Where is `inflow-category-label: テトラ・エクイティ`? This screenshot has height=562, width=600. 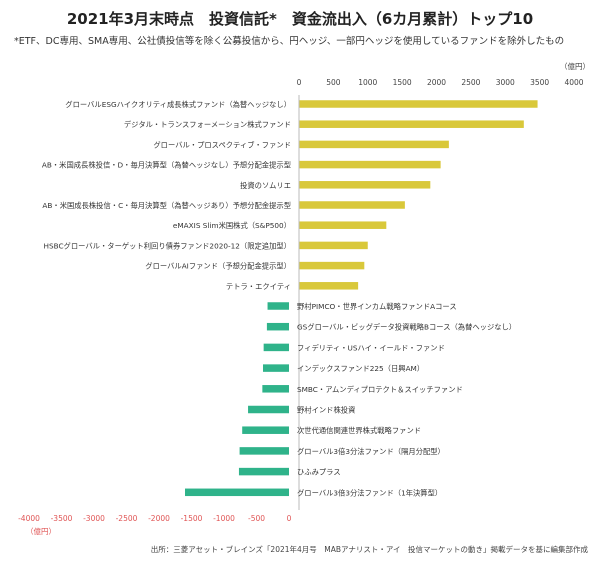
inflow-category-label: テトラ・エクイティ is located at coordinates (258, 286).